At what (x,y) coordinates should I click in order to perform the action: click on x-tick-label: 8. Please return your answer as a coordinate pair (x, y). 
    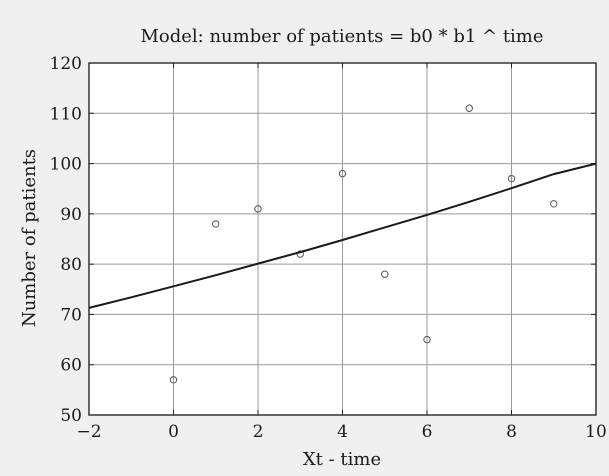
    Looking at the image, I should click on (511, 432).